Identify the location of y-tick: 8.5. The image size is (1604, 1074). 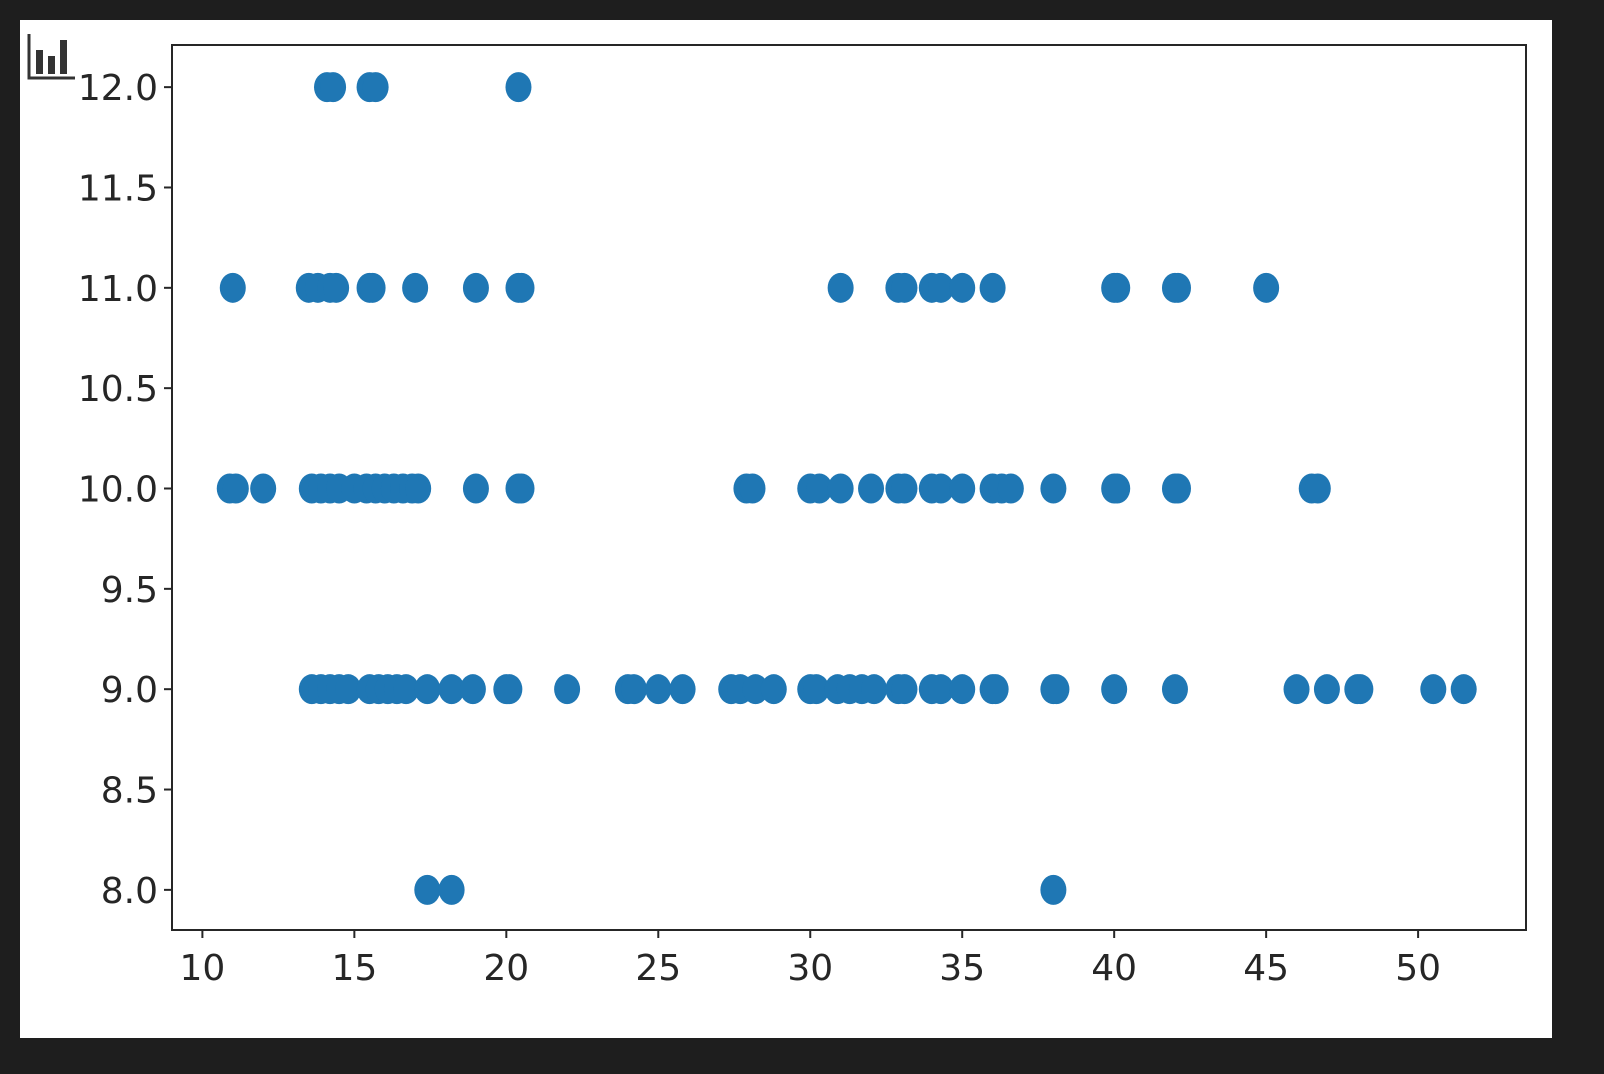
(136, 791).